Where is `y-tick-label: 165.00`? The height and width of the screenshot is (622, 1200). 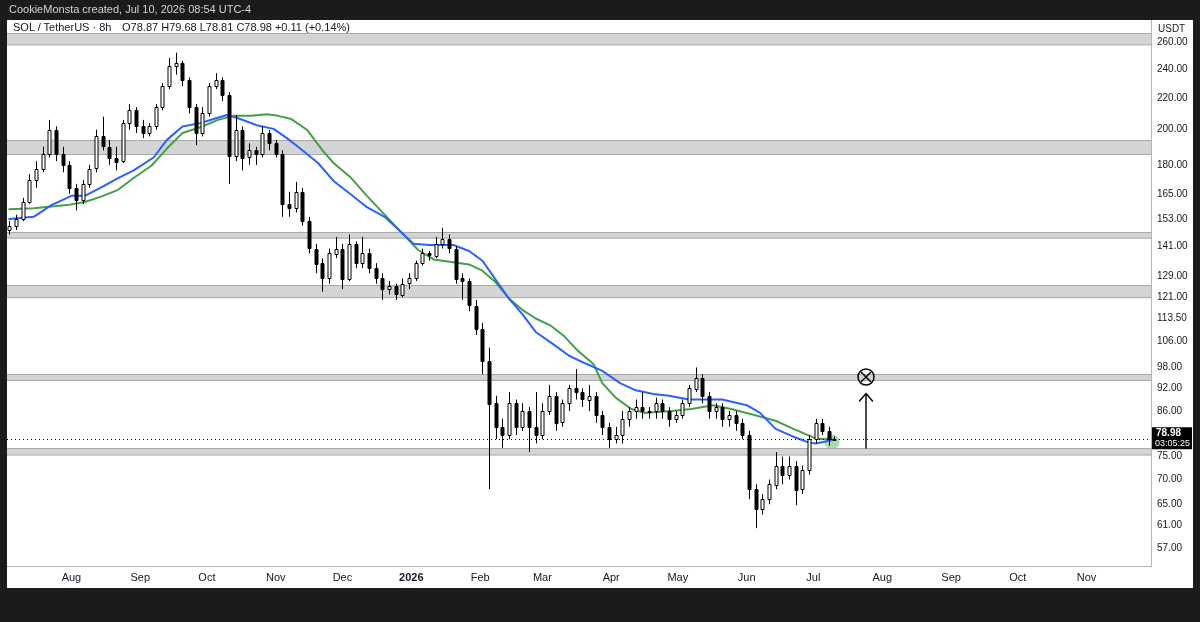
y-tick-label: 165.00 is located at coordinates (1173, 193).